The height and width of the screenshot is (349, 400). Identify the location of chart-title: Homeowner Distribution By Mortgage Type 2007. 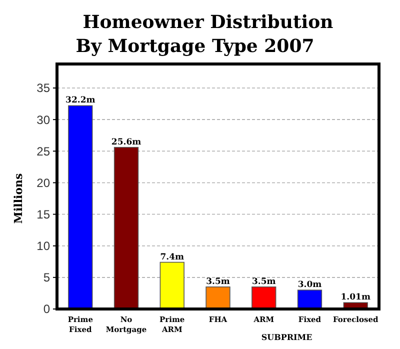
(205, 34).